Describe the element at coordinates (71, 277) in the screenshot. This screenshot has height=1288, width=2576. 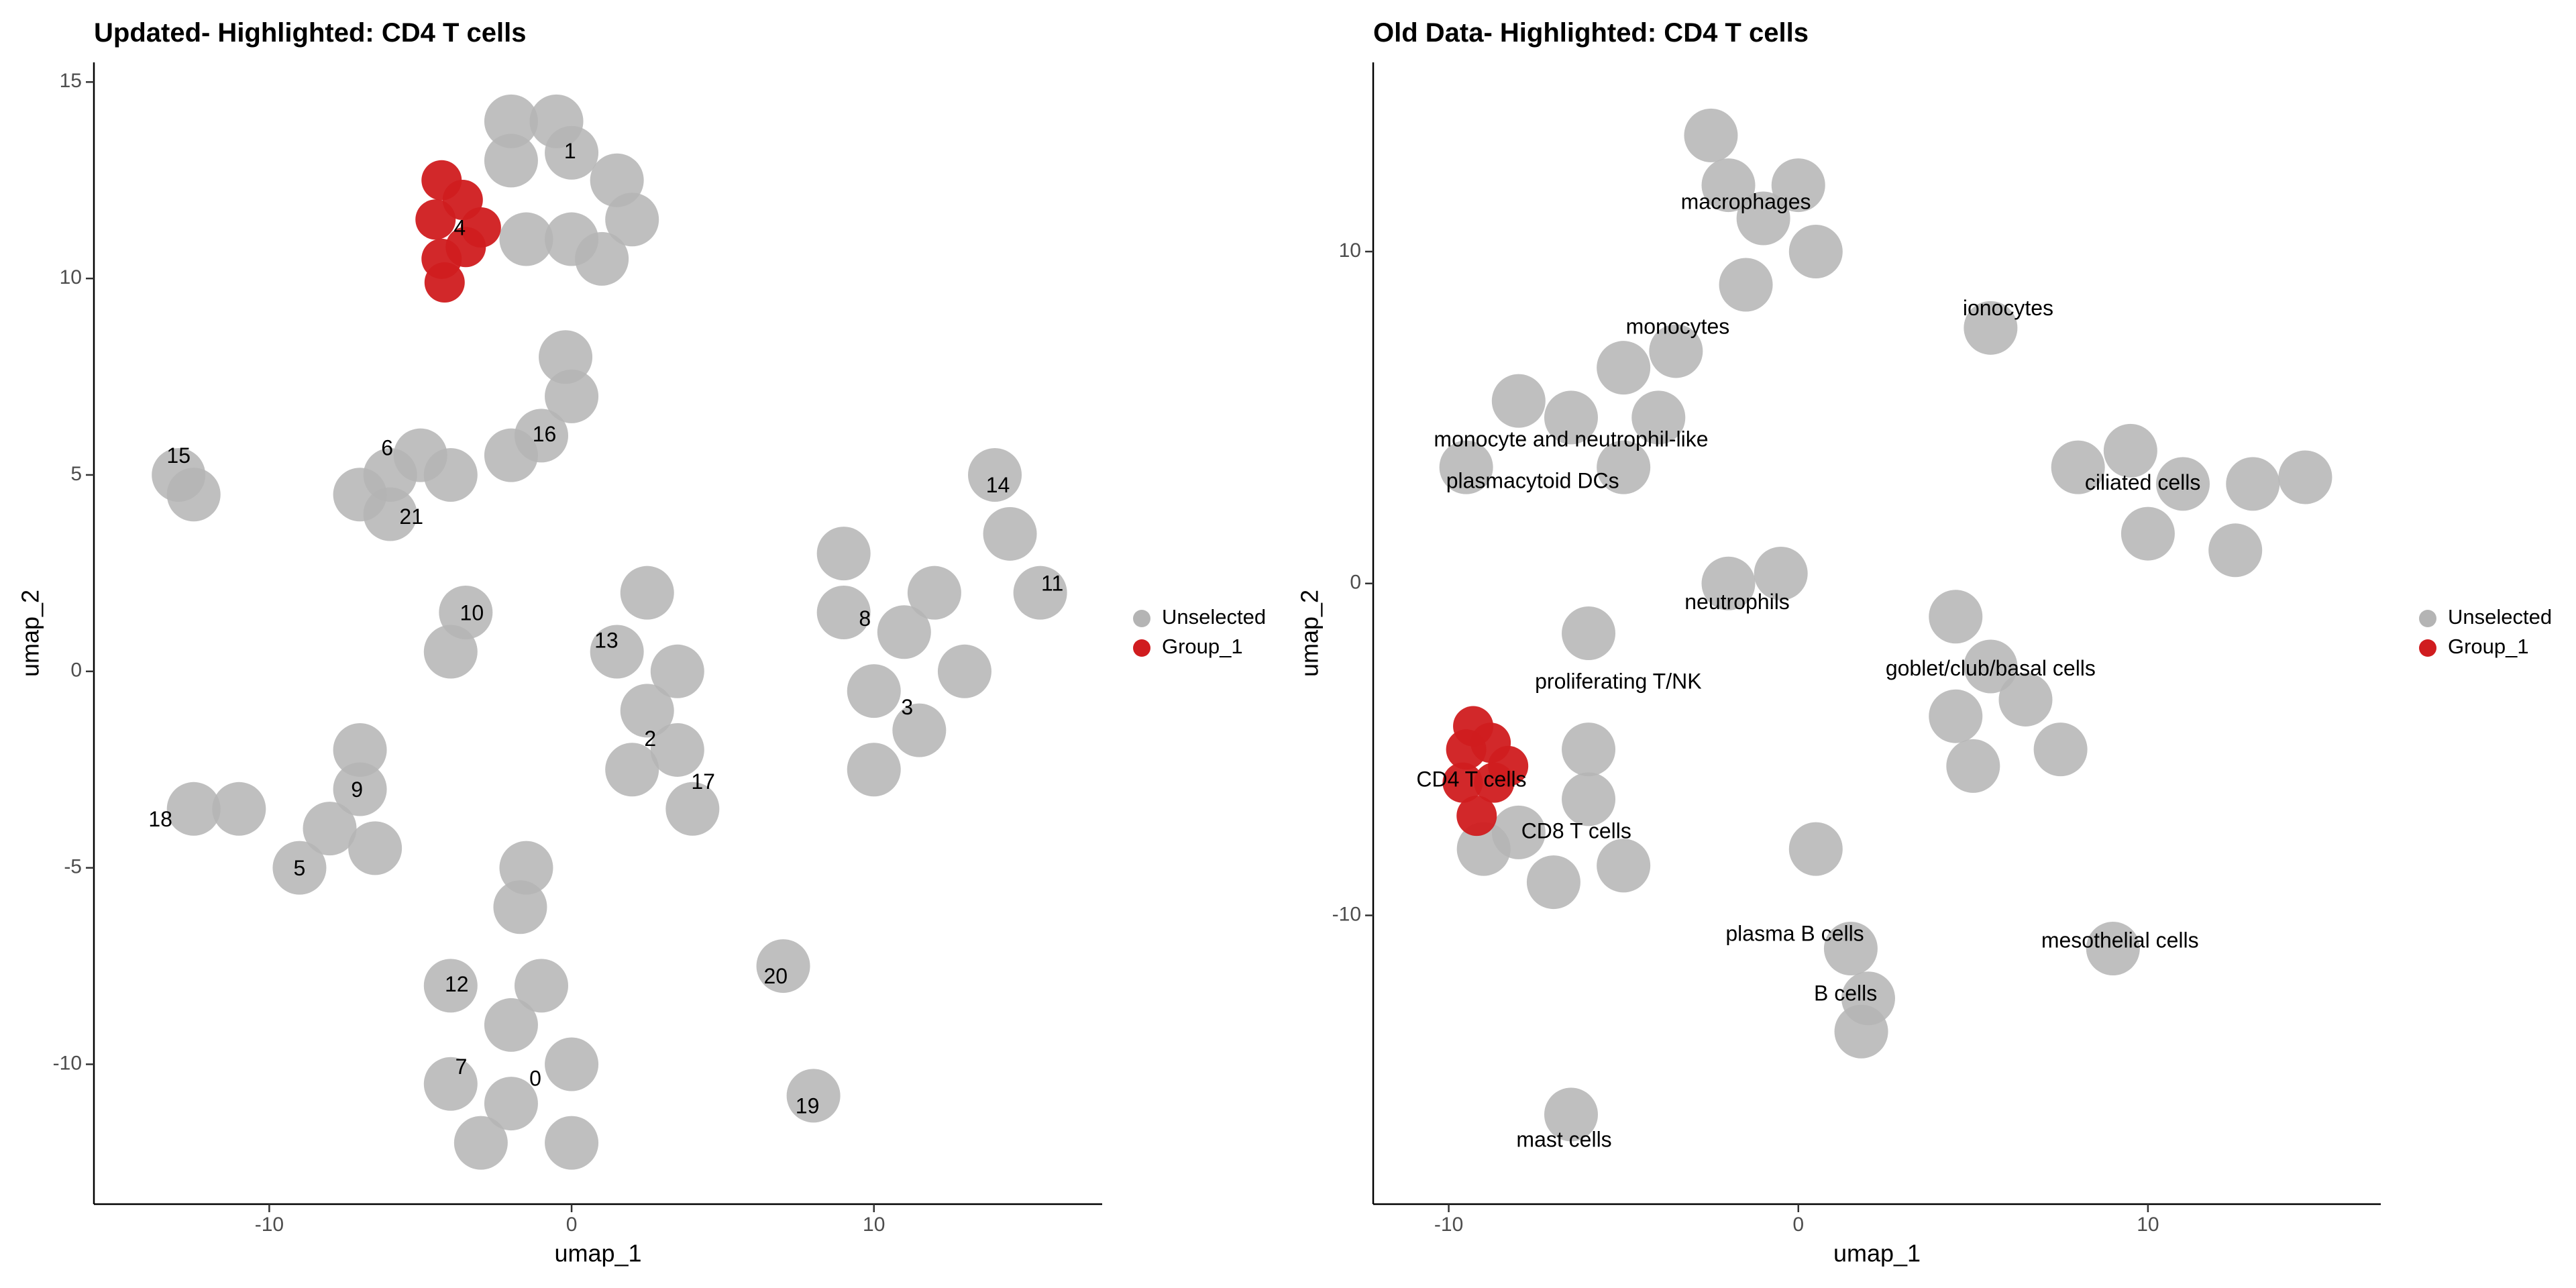
I see `y-tick-label: 10` at that location.